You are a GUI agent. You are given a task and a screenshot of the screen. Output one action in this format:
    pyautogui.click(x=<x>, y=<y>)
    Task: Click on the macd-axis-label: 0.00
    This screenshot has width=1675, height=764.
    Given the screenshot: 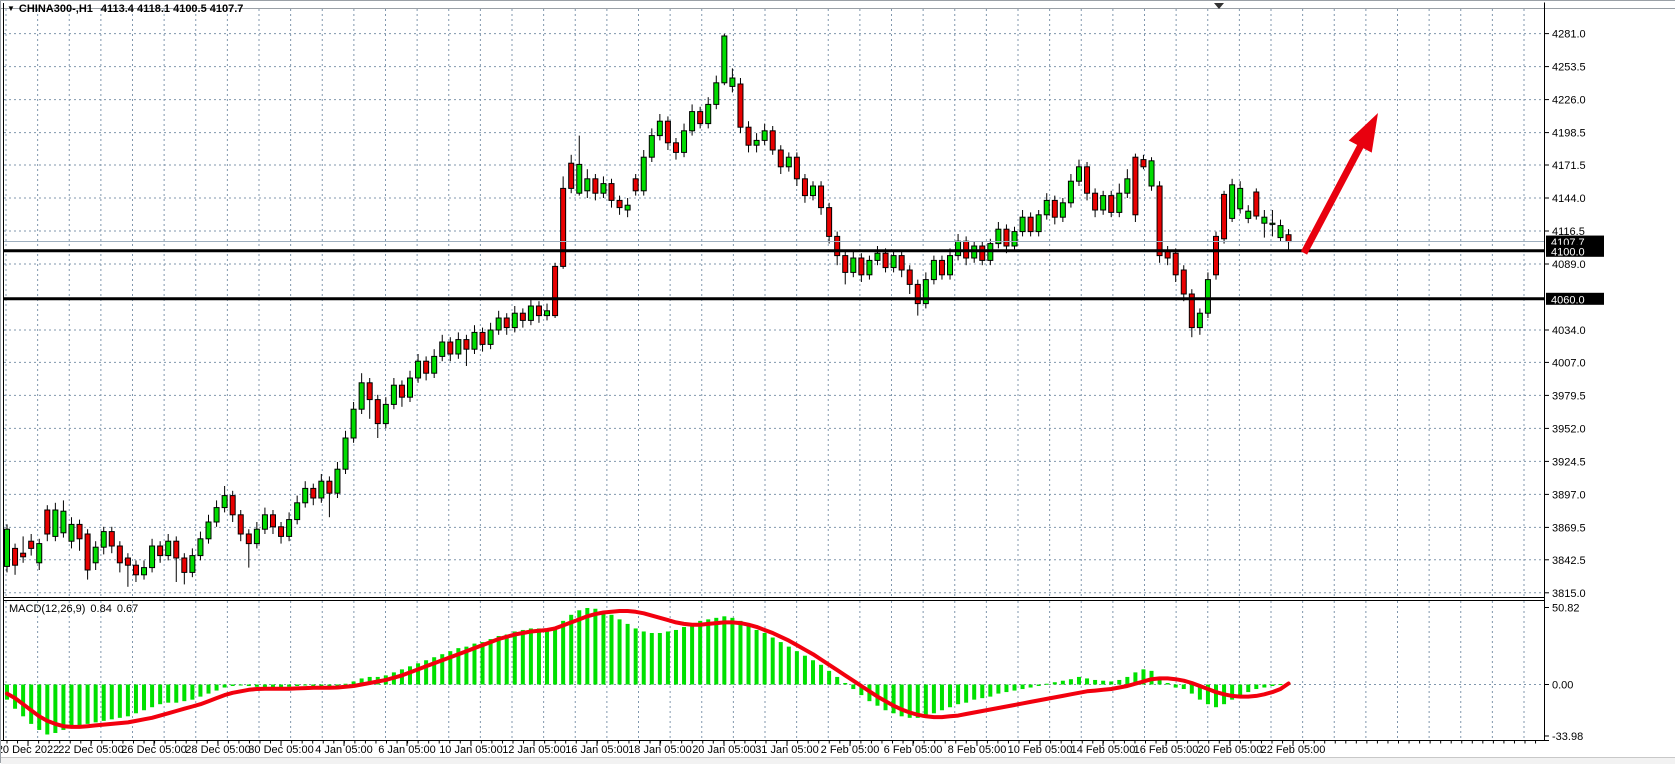 What is the action you would take?
    pyautogui.click(x=1562, y=686)
    